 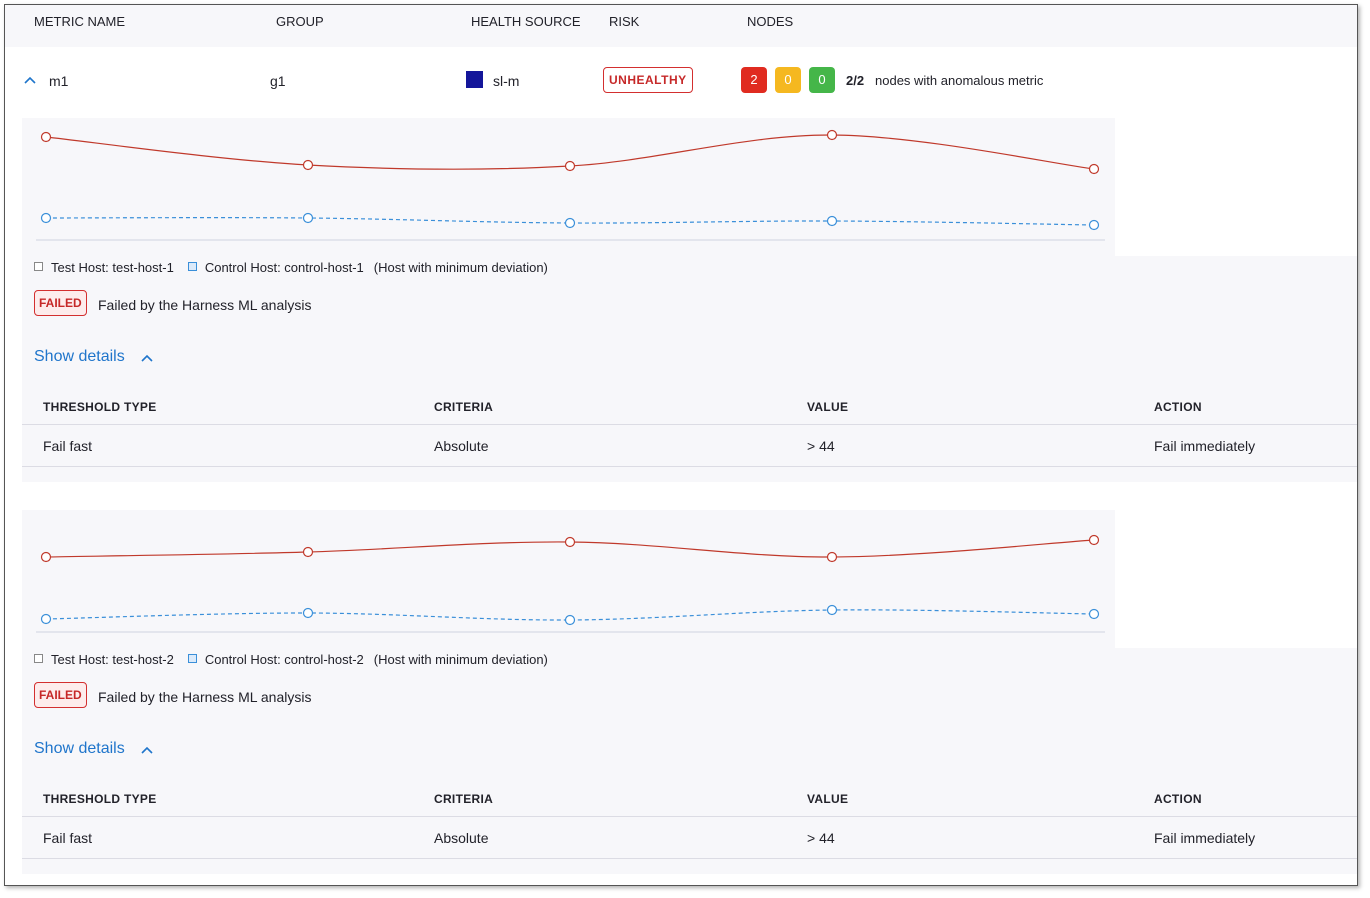 What do you see at coordinates (30, 80) in the screenshot?
I see `collapse-icon` at bounding box center [30, 80].